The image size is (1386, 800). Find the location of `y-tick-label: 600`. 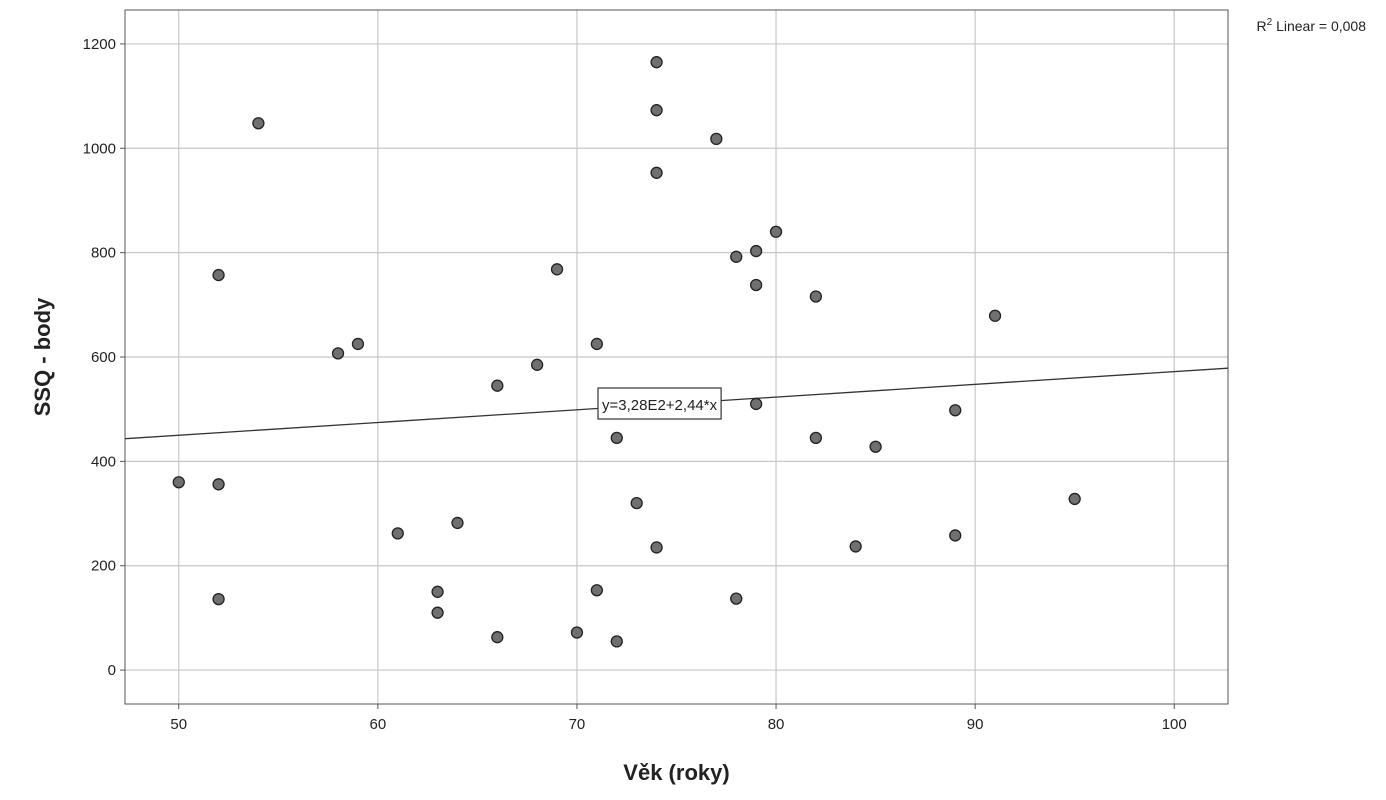

y-tick-label: 600 is located at coordinates (103, 357).